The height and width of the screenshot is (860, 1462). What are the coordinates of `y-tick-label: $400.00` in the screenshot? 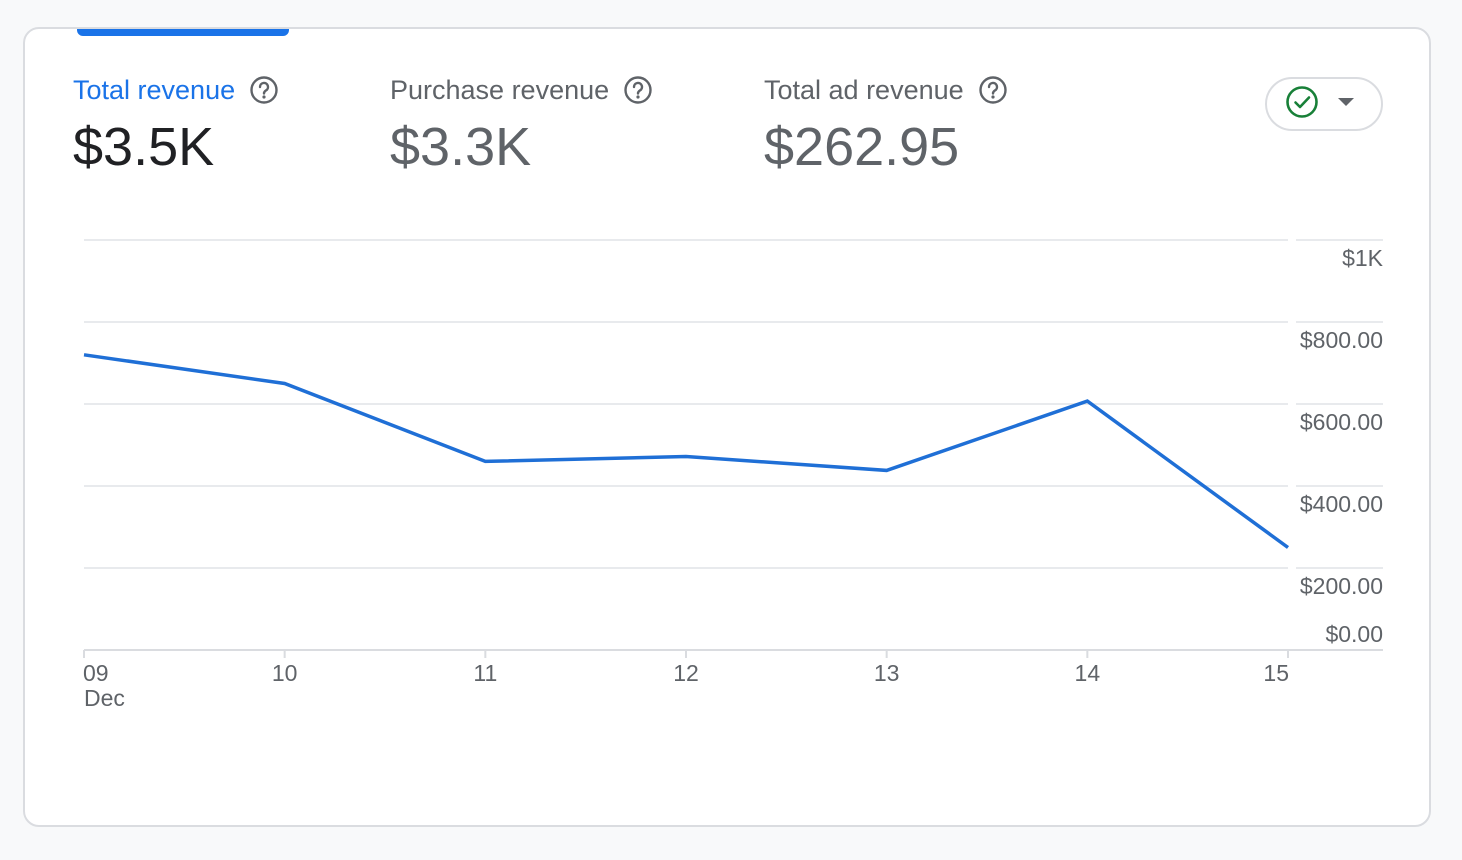 It's located at (1341, 504).